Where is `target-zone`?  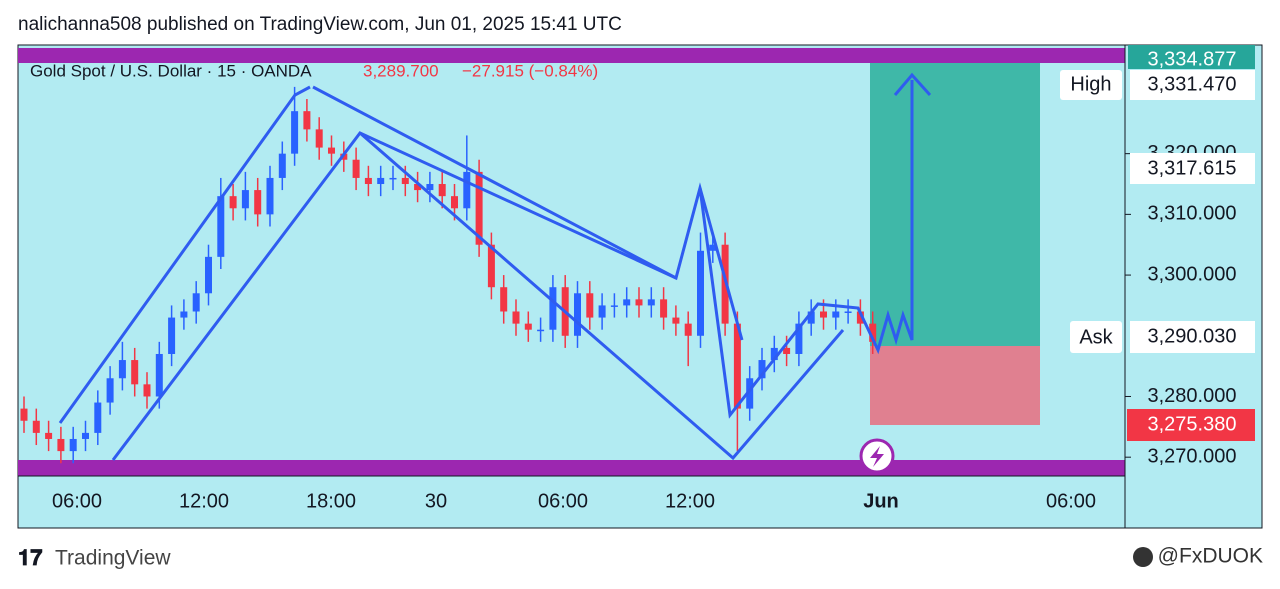
target-zone is located at coordinates (955, 204).